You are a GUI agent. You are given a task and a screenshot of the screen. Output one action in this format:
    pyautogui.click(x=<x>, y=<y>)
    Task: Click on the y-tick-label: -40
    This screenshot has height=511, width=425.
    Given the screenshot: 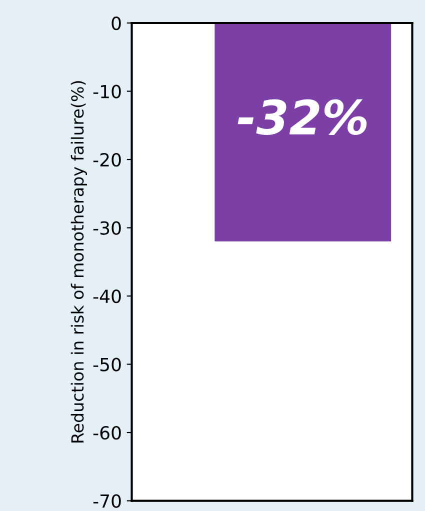 What is the action you would take?
    pyautogui.click(x=107, y=296)
    